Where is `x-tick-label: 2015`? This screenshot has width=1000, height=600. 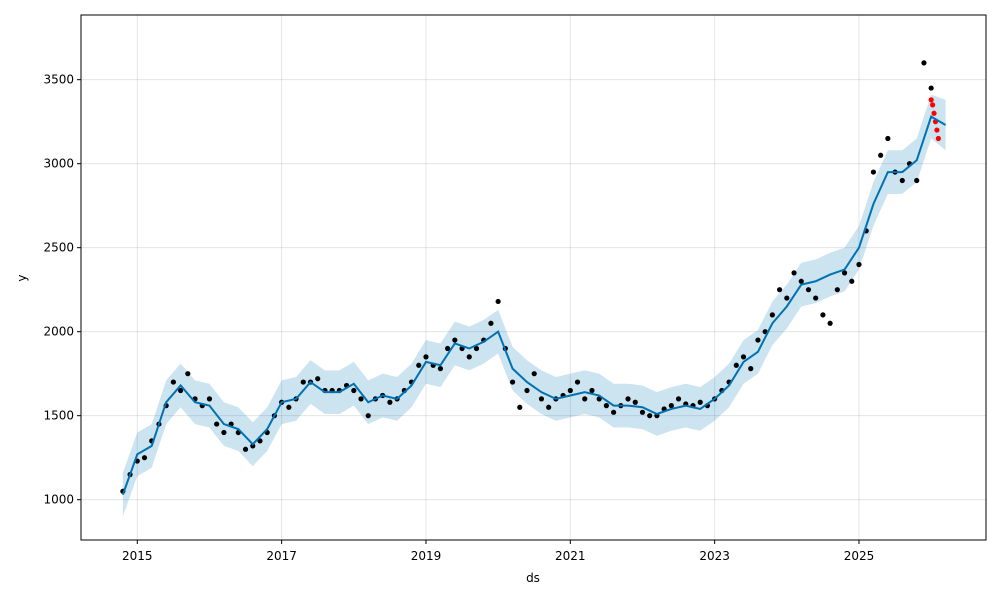
x-tick-label: 2015 is located at coordinates (137, 556).